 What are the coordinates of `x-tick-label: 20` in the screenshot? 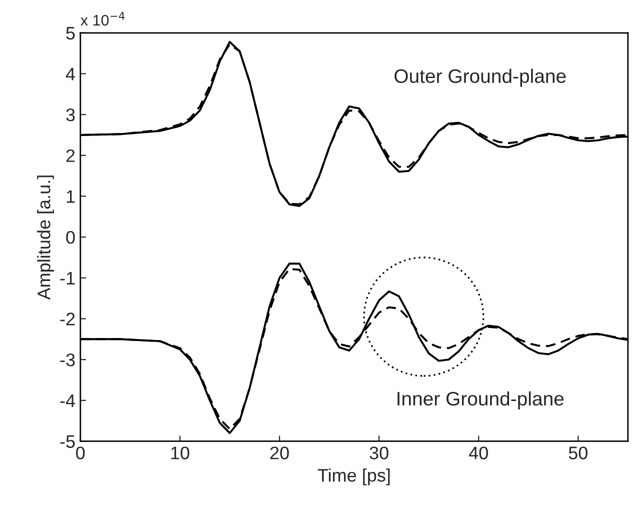 It's located at (279, 453).